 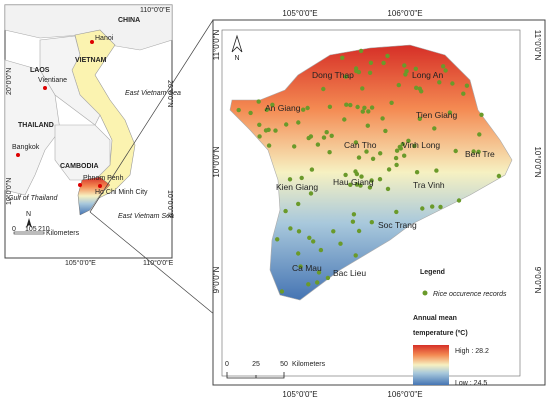 I want to click on province-label: Ben Tre, so click(x=480, y=154).